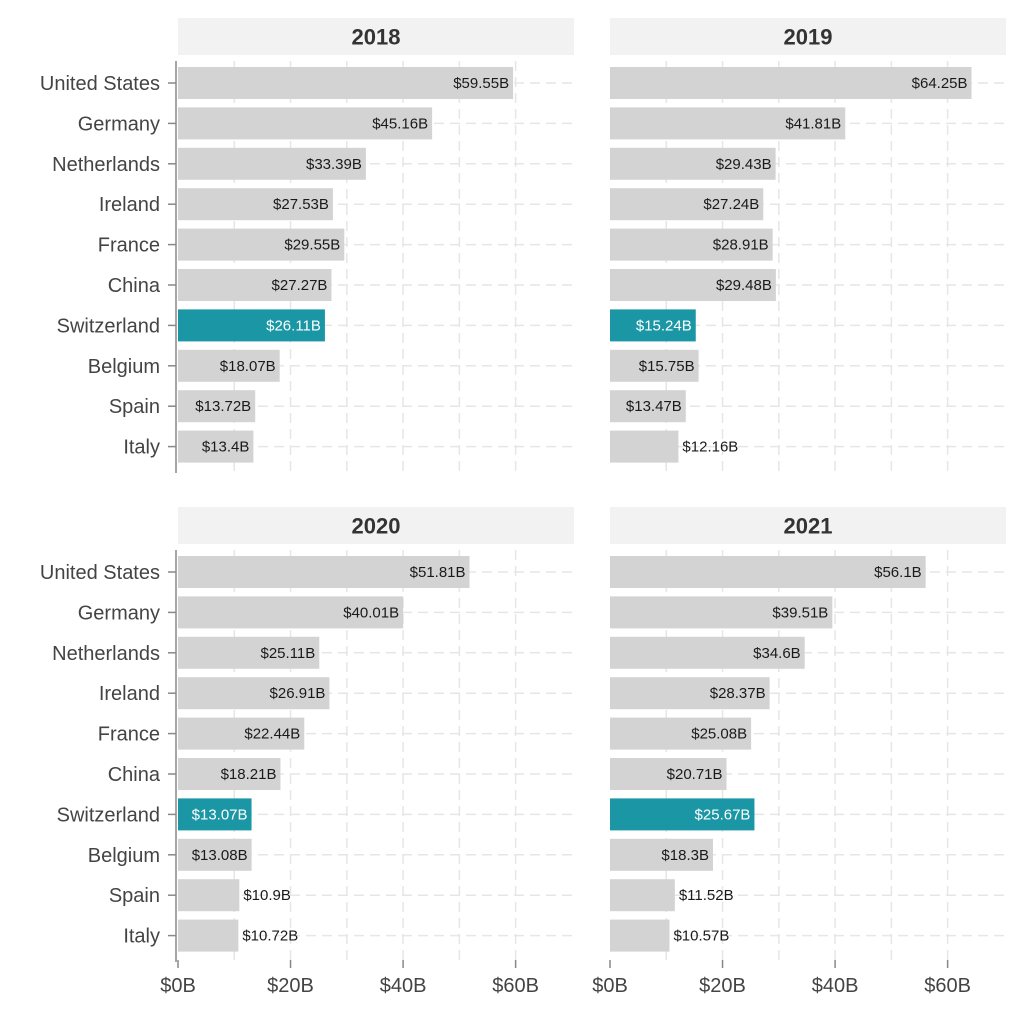  Describe the element at coordinates (438, 572) in the screenshot. I see `data-label: $51.81B` at that location.